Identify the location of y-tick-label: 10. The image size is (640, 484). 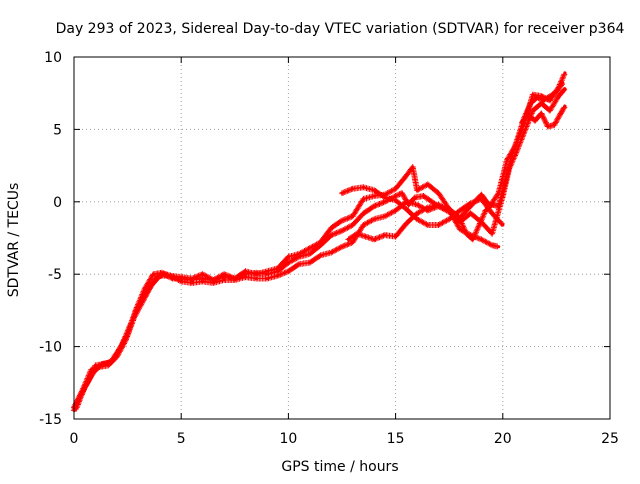
(53, 58).